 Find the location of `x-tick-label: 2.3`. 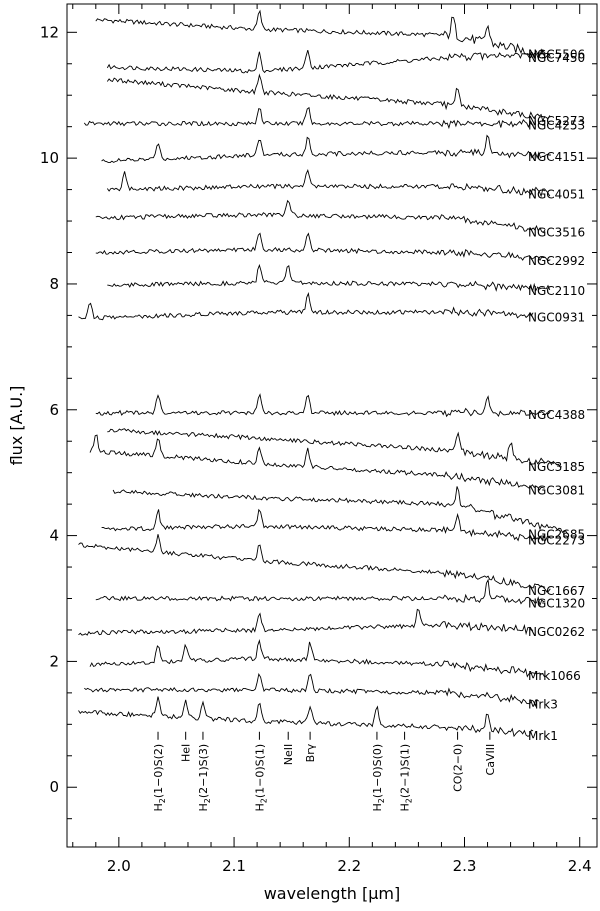

x-tick-label: 2.3 is located at coordinates (465, 866).